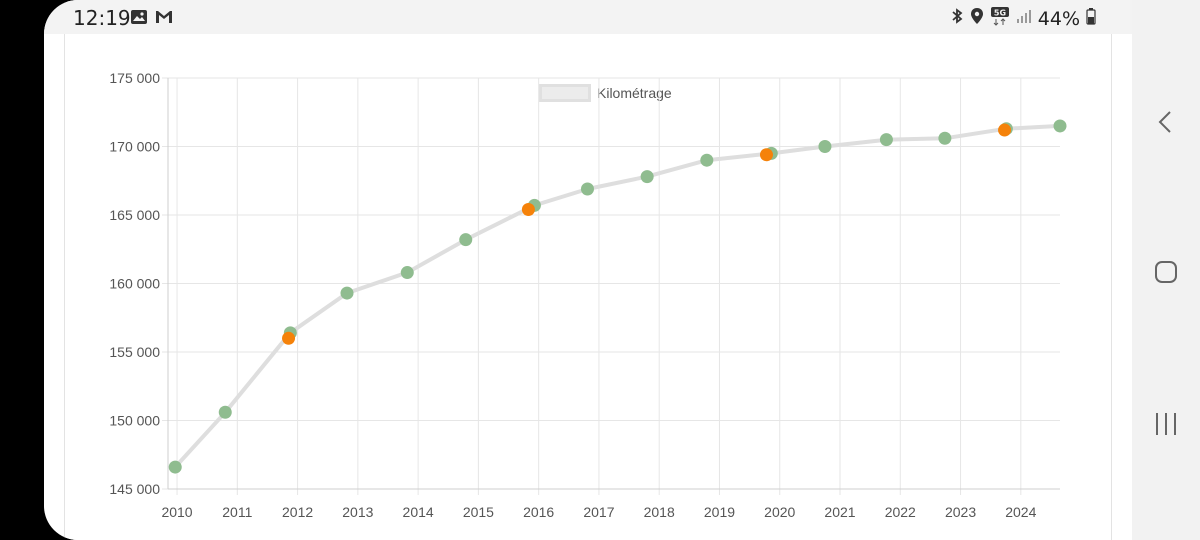 The height and width of the screenshot is (540, 1200). What do you see at coordinates (297, 512) in the screenshot?
I see `x-tick-label: 2012` at bounding box center [297, 512].